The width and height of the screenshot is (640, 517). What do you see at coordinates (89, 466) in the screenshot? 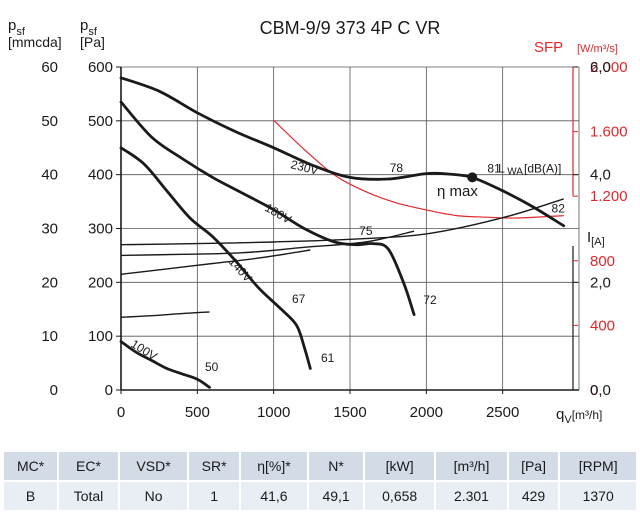
I see `spec-header-ec: EC*` at bounding box center [89, 466].